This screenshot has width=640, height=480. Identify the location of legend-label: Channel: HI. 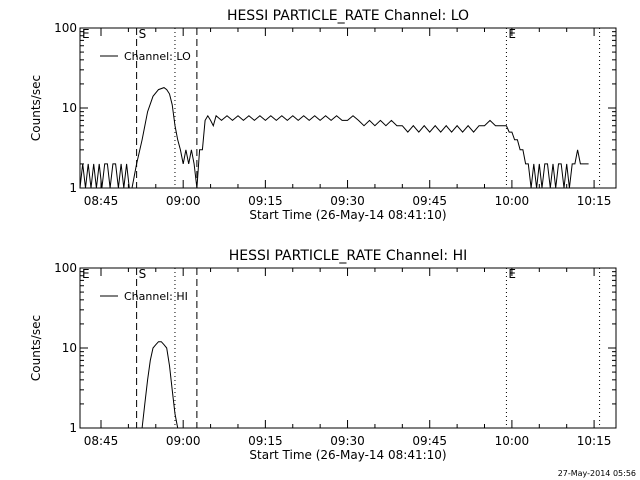
(156, 296).